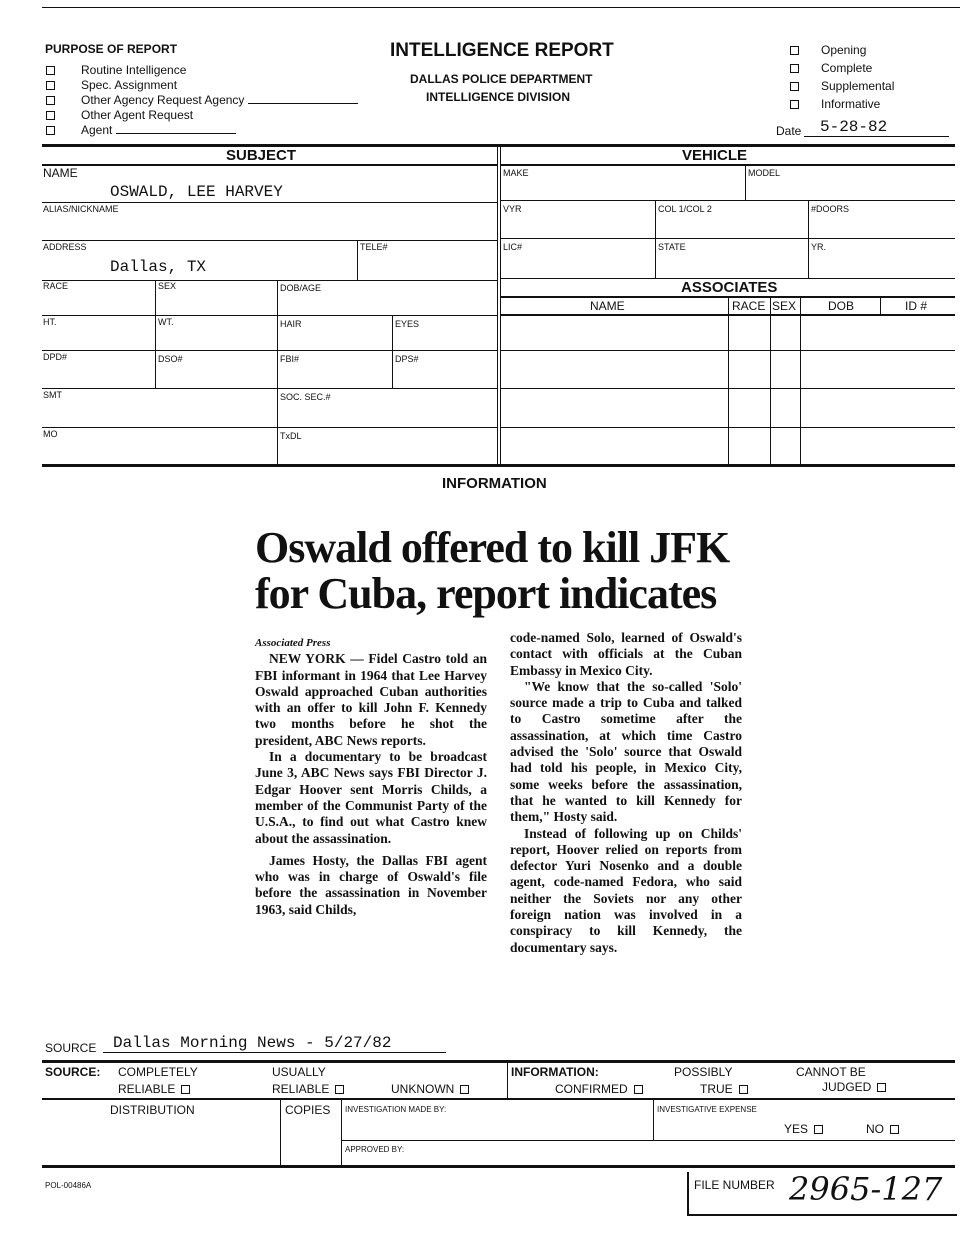  I want to click on completely-label: COMPLETELY, so click(158, 1072).